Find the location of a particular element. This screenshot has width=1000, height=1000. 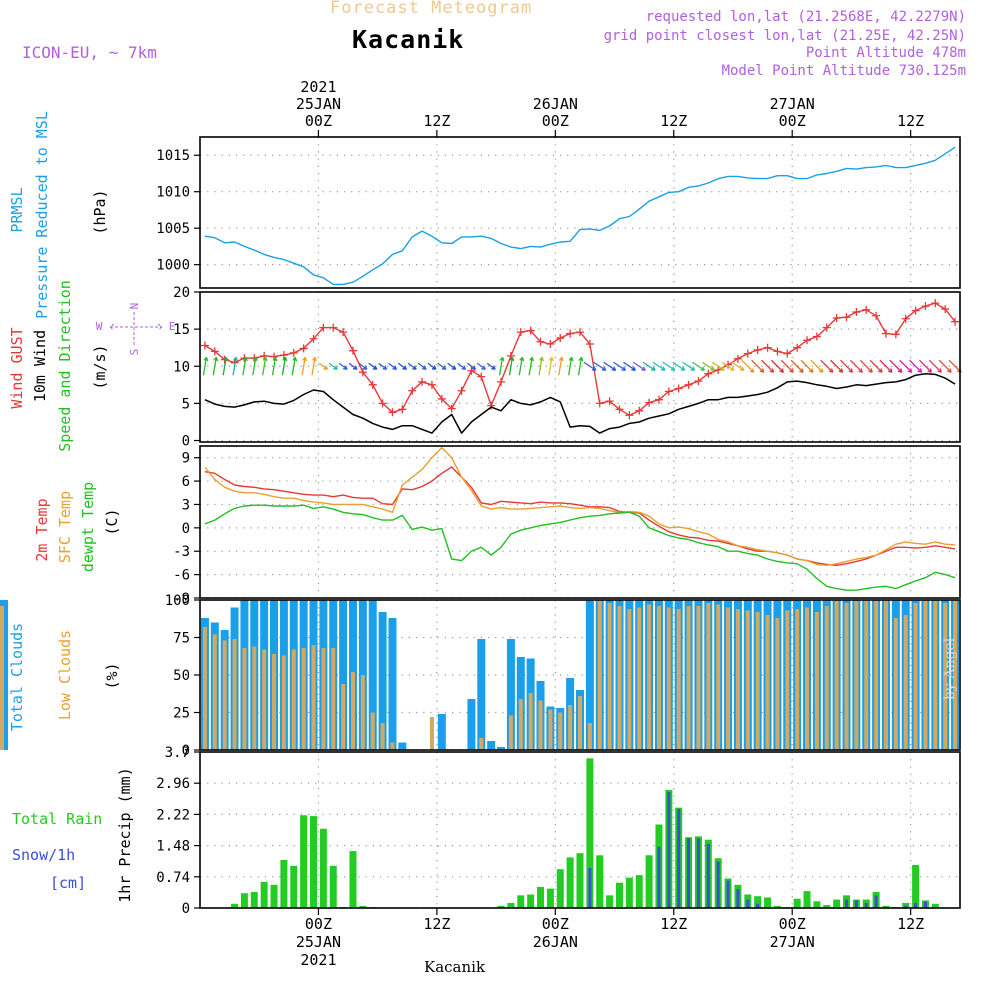

temperature-ytick-label: 9 is located at coordinates (186, 459).